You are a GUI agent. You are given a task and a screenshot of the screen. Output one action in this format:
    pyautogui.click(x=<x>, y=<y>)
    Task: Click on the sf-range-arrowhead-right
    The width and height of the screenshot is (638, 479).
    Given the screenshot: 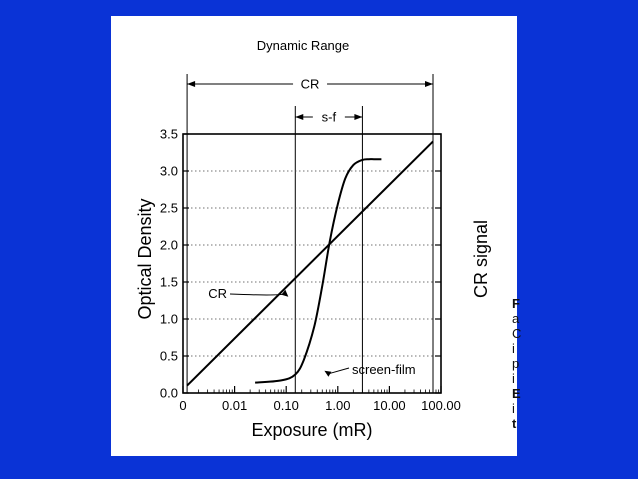 What is the action you would take?
    pyautogui.click(x=358, y=117)
    